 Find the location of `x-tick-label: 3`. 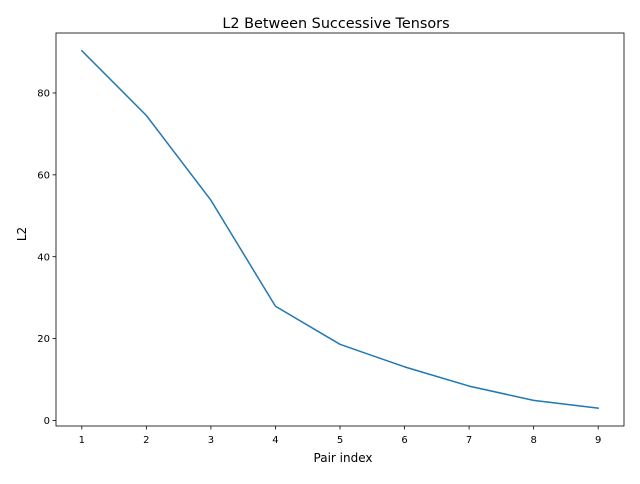

x-tick-label: 3 is located at coordinates (211, 440).